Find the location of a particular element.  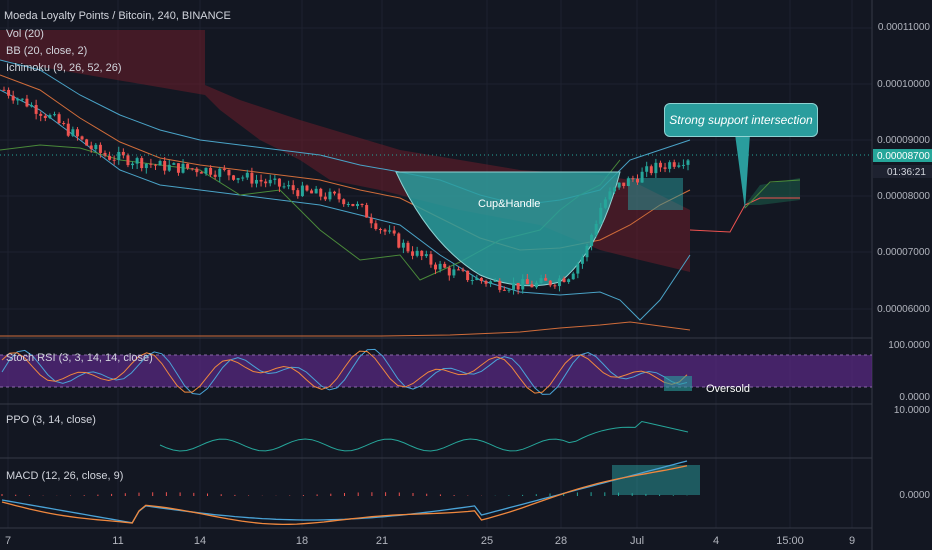

x-tick-label: 14 is located at coordinates (200, 541).